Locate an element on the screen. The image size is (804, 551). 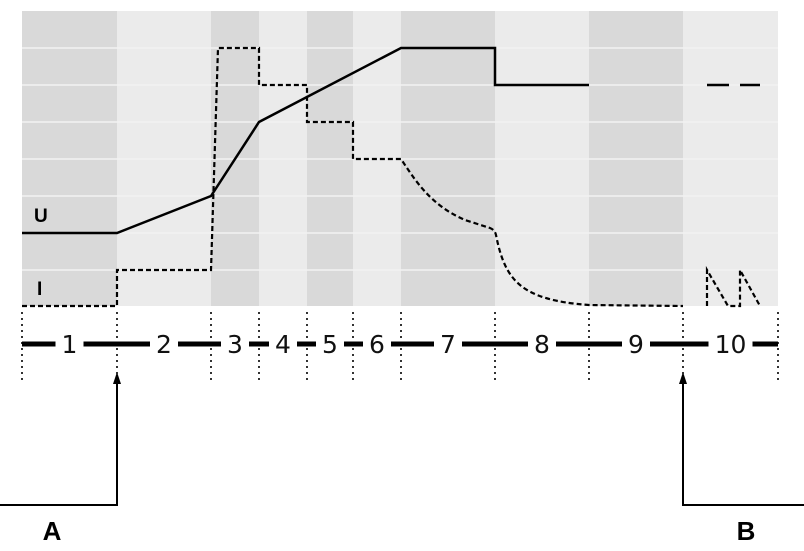
phase-label-3: 3 is located at coordinates (235, 344).